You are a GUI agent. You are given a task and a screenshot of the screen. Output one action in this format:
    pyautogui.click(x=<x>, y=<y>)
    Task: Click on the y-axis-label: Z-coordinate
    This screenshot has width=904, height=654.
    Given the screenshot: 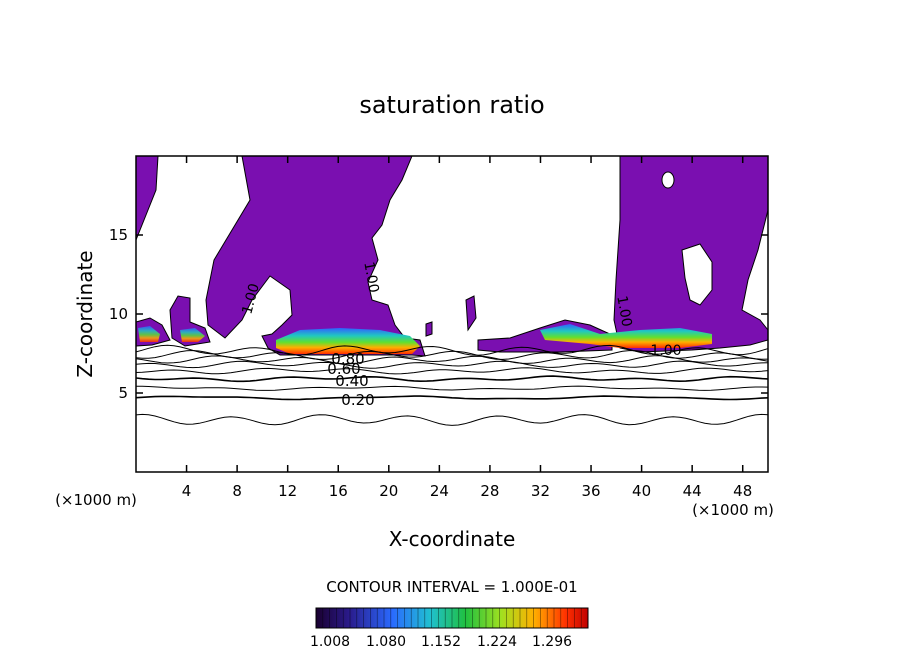 What is the action you would take?
    pyautogui.click(x=85, y=313)
    